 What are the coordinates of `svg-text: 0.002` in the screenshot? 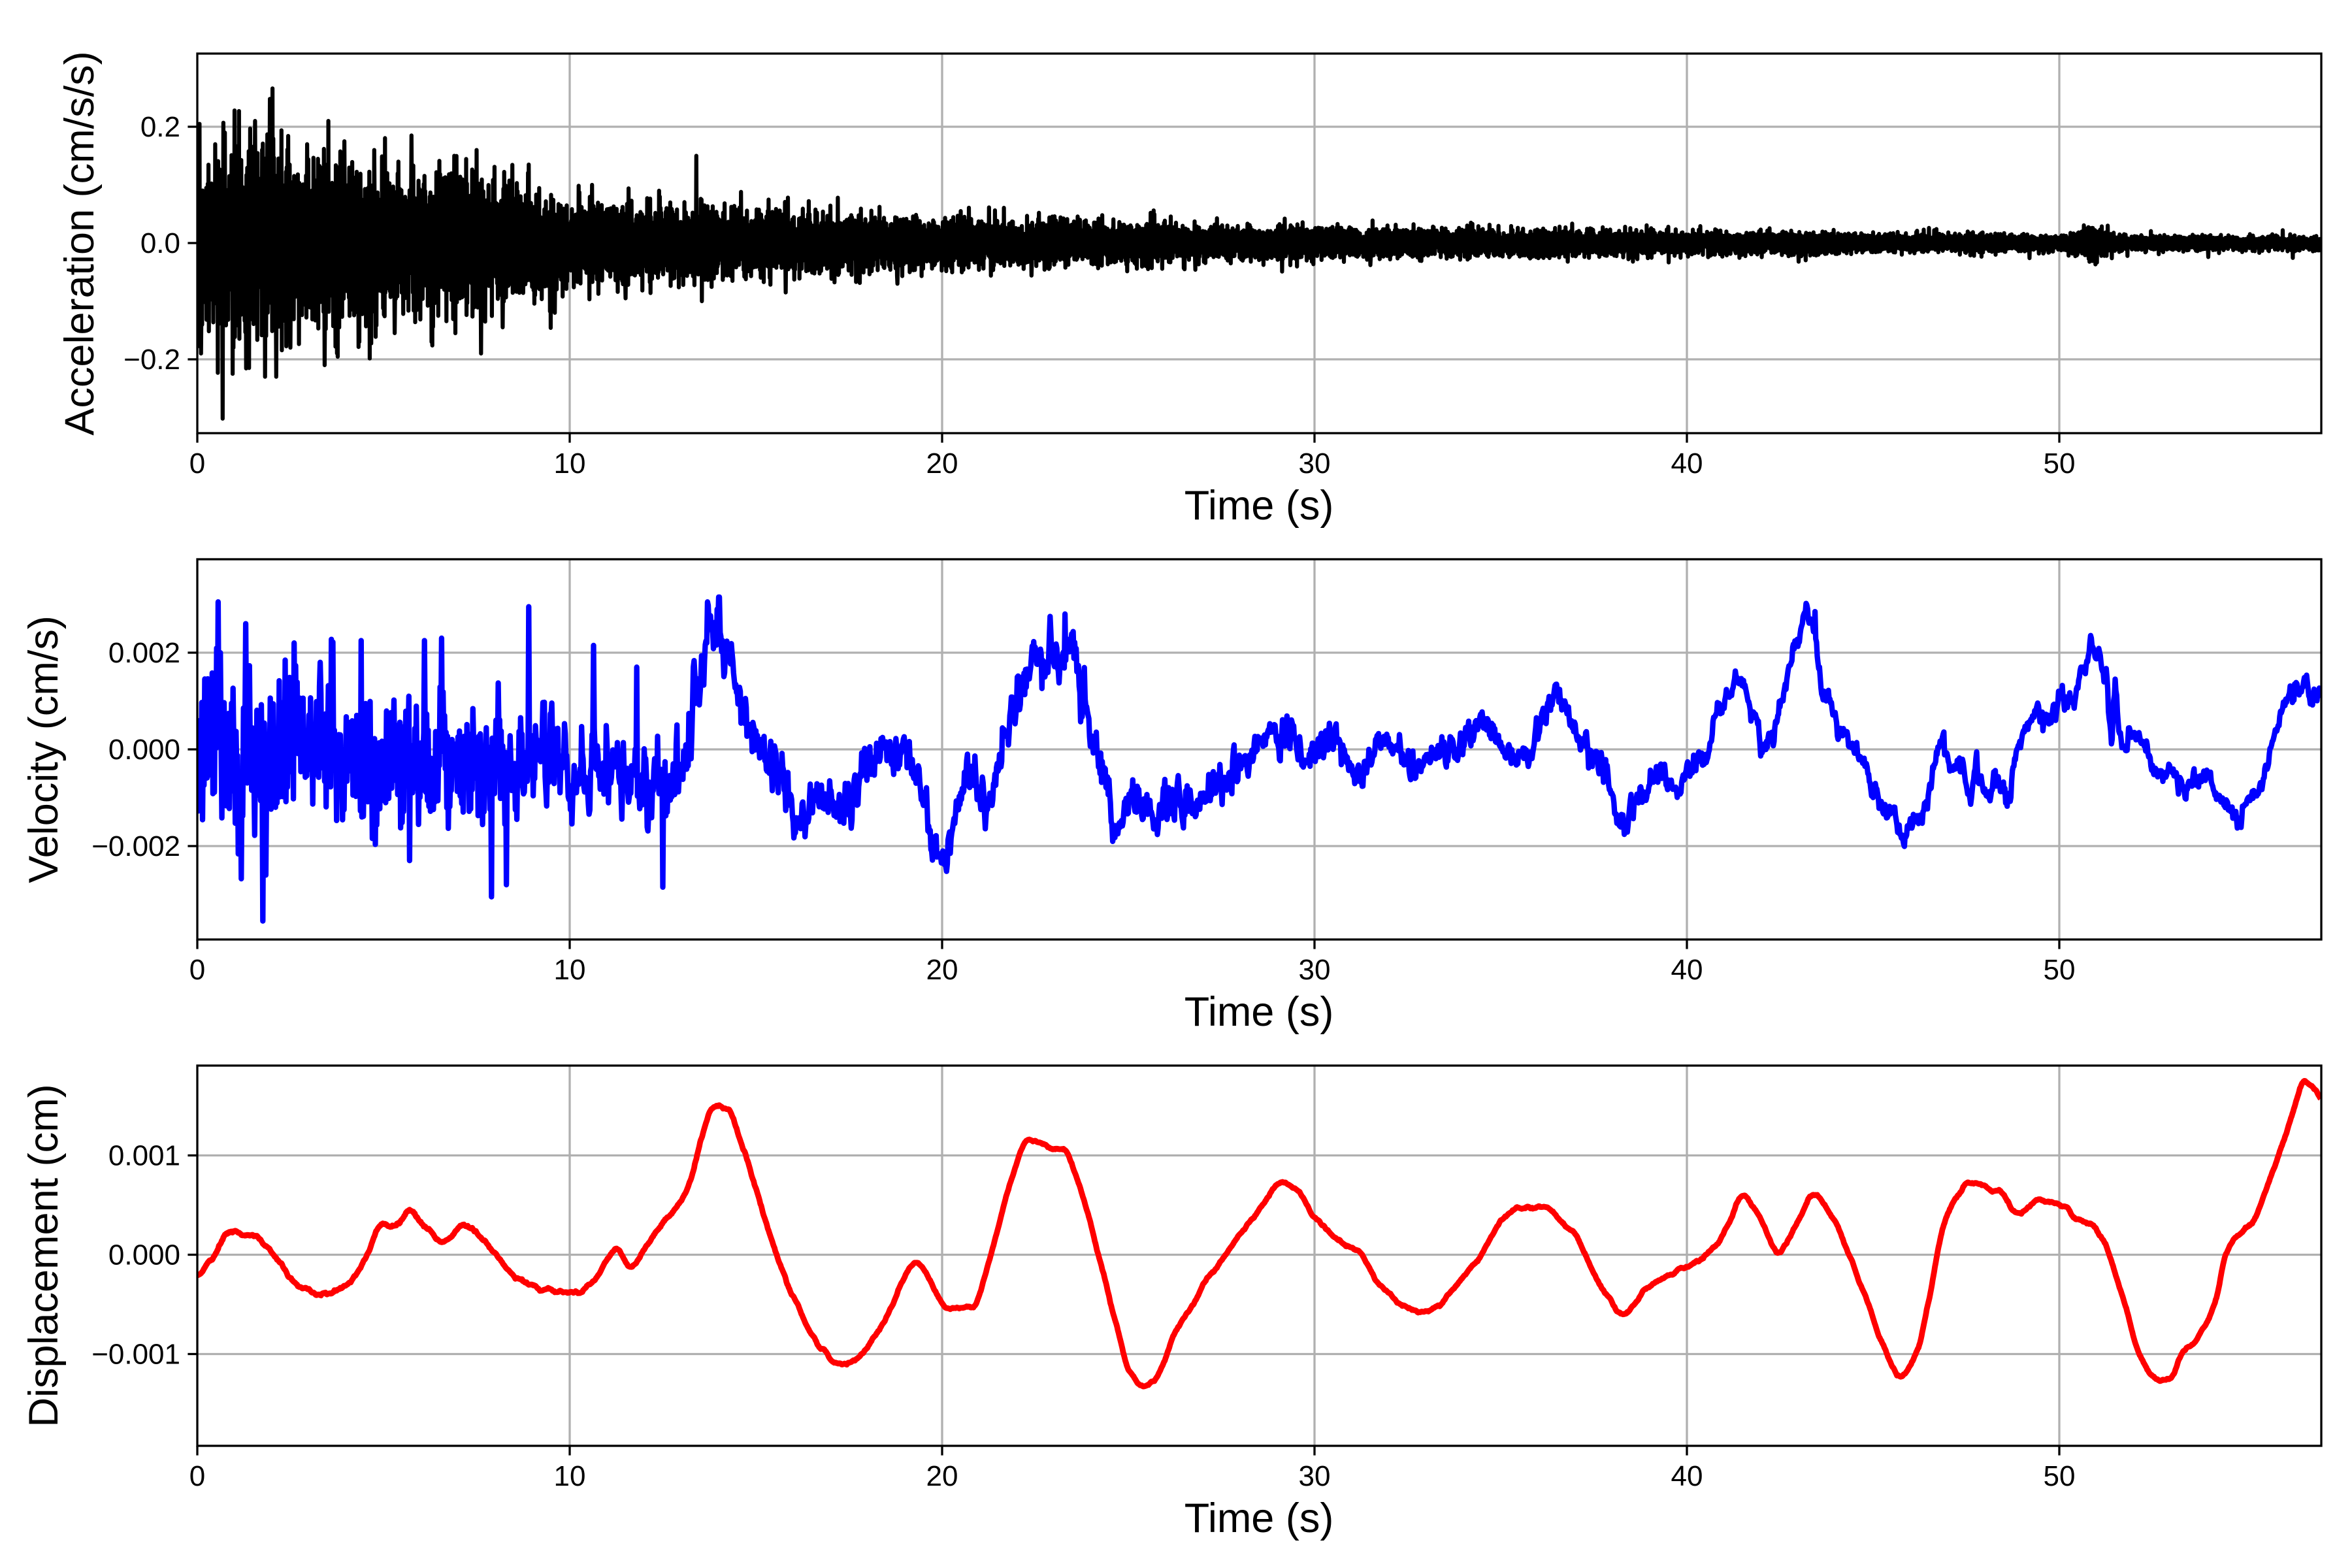 It's located at (144, 653).